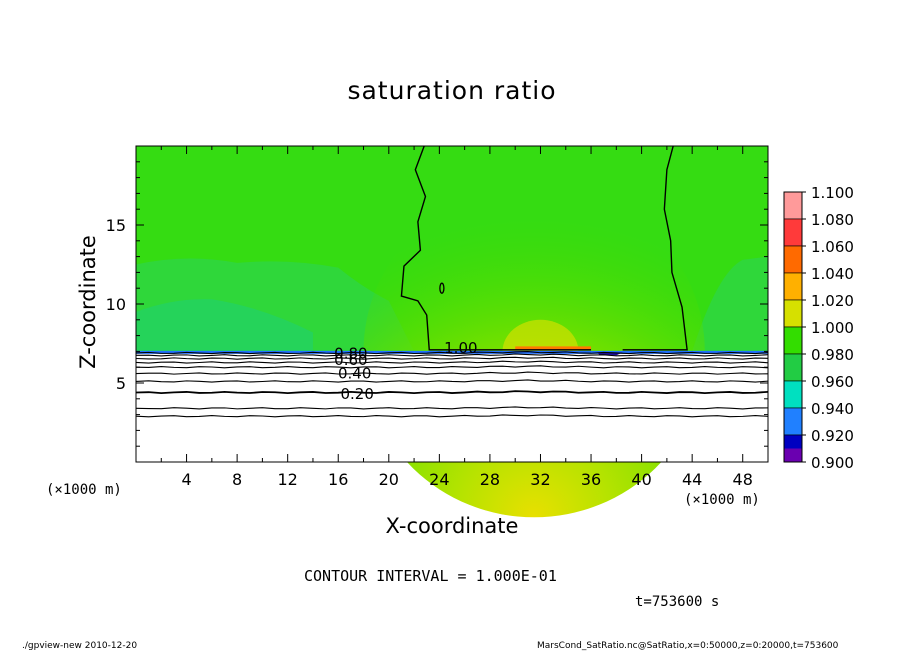  What do you see at coordinates (80, 646) in the screenshot?
I see `footer-left: ./gpview-new 2010-12-20` at bounding box center [80, 646].